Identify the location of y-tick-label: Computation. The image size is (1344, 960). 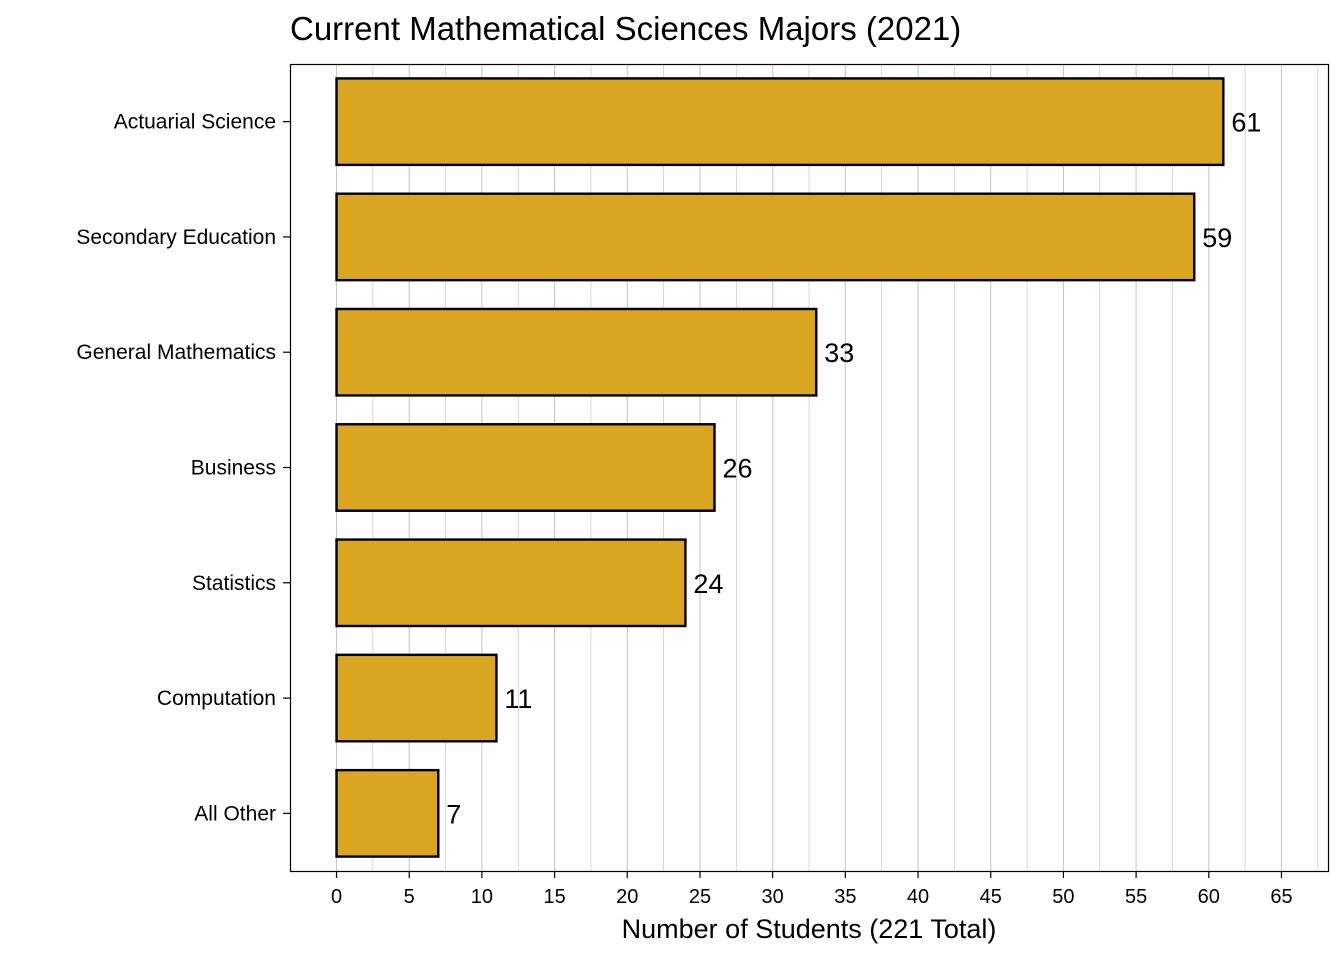
(216, 698).